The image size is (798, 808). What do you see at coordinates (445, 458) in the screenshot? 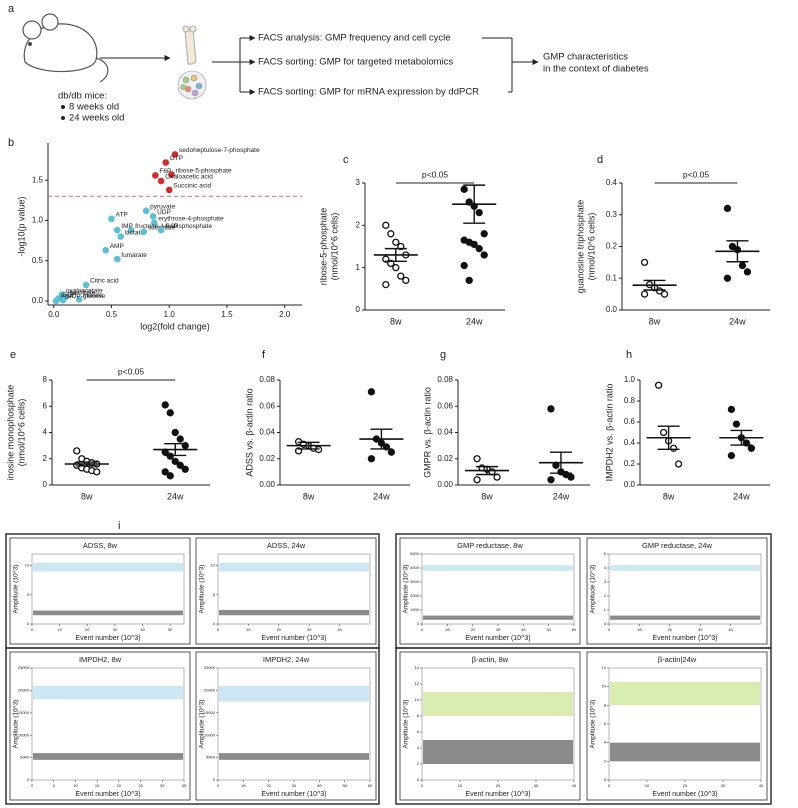
I see `y-tick-label: 0.02` at bounding box center [445, 458].